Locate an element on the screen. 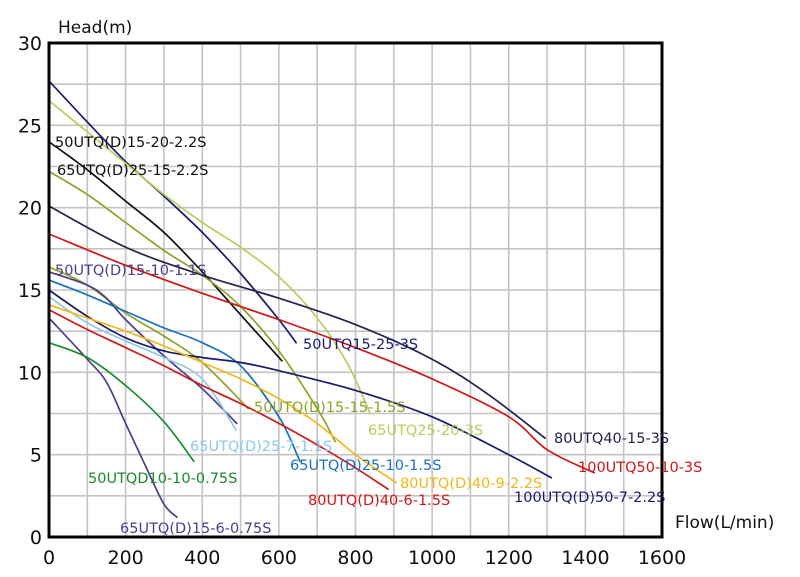 Image resolution: width=800 pixels, height=577 pixels. x-tick-label: 1200 is located at coordinates (509, 558).